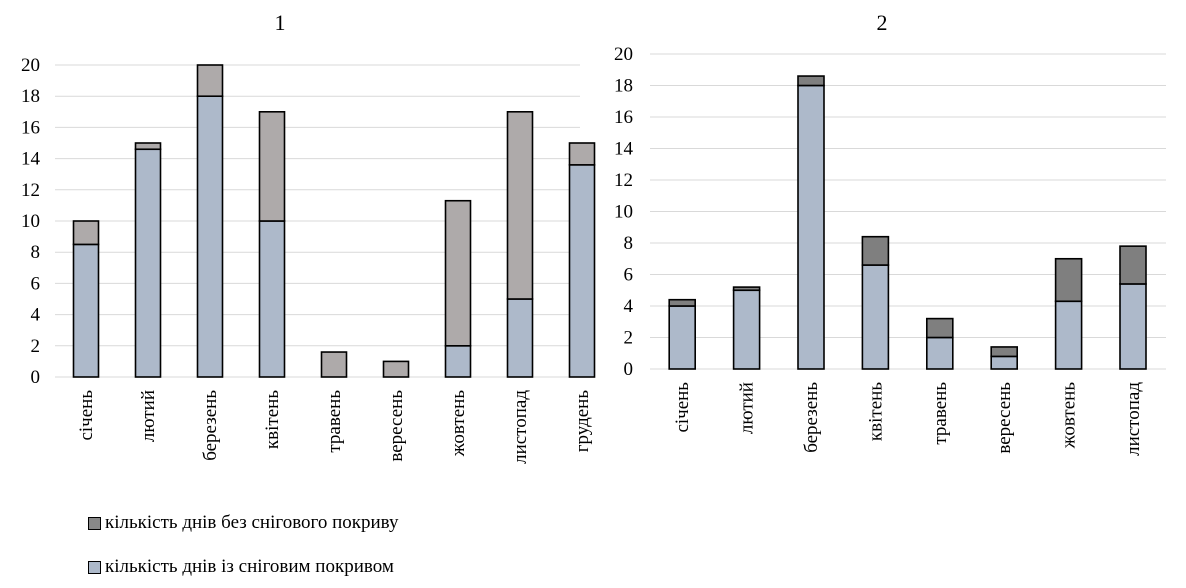 Image resolution: width=1186 pixels, height=588 pixels. I want to click on legend-swatch-with-snow, so click(94, 567).